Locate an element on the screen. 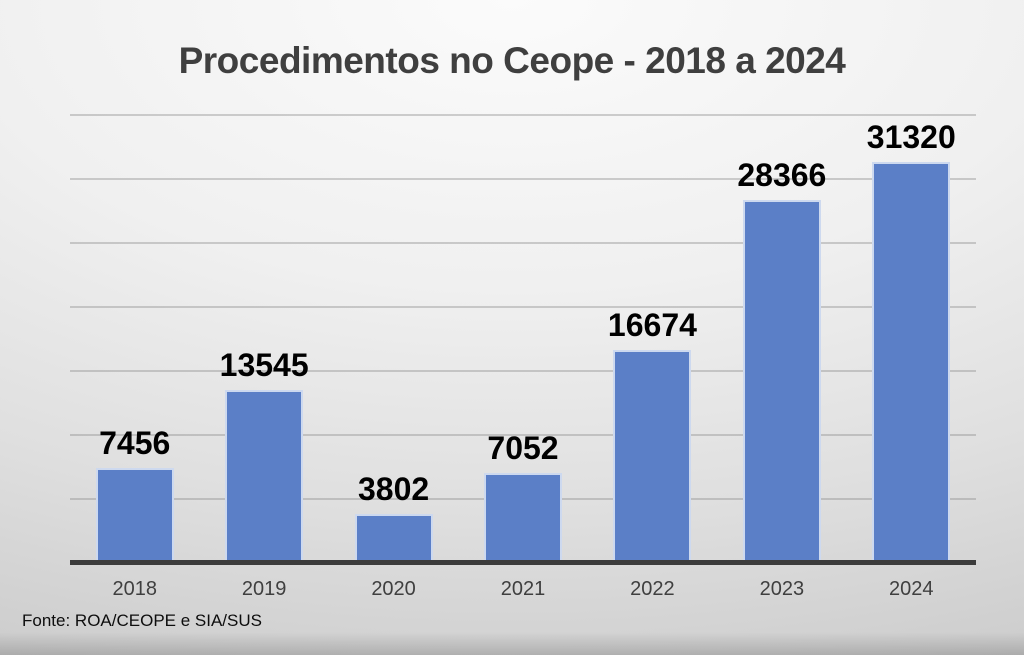 This screenshot has width=1024, height=655. source-note: Fonte: ROA/CEOPE e SIA/SUS is located at coordinates (142, 620).